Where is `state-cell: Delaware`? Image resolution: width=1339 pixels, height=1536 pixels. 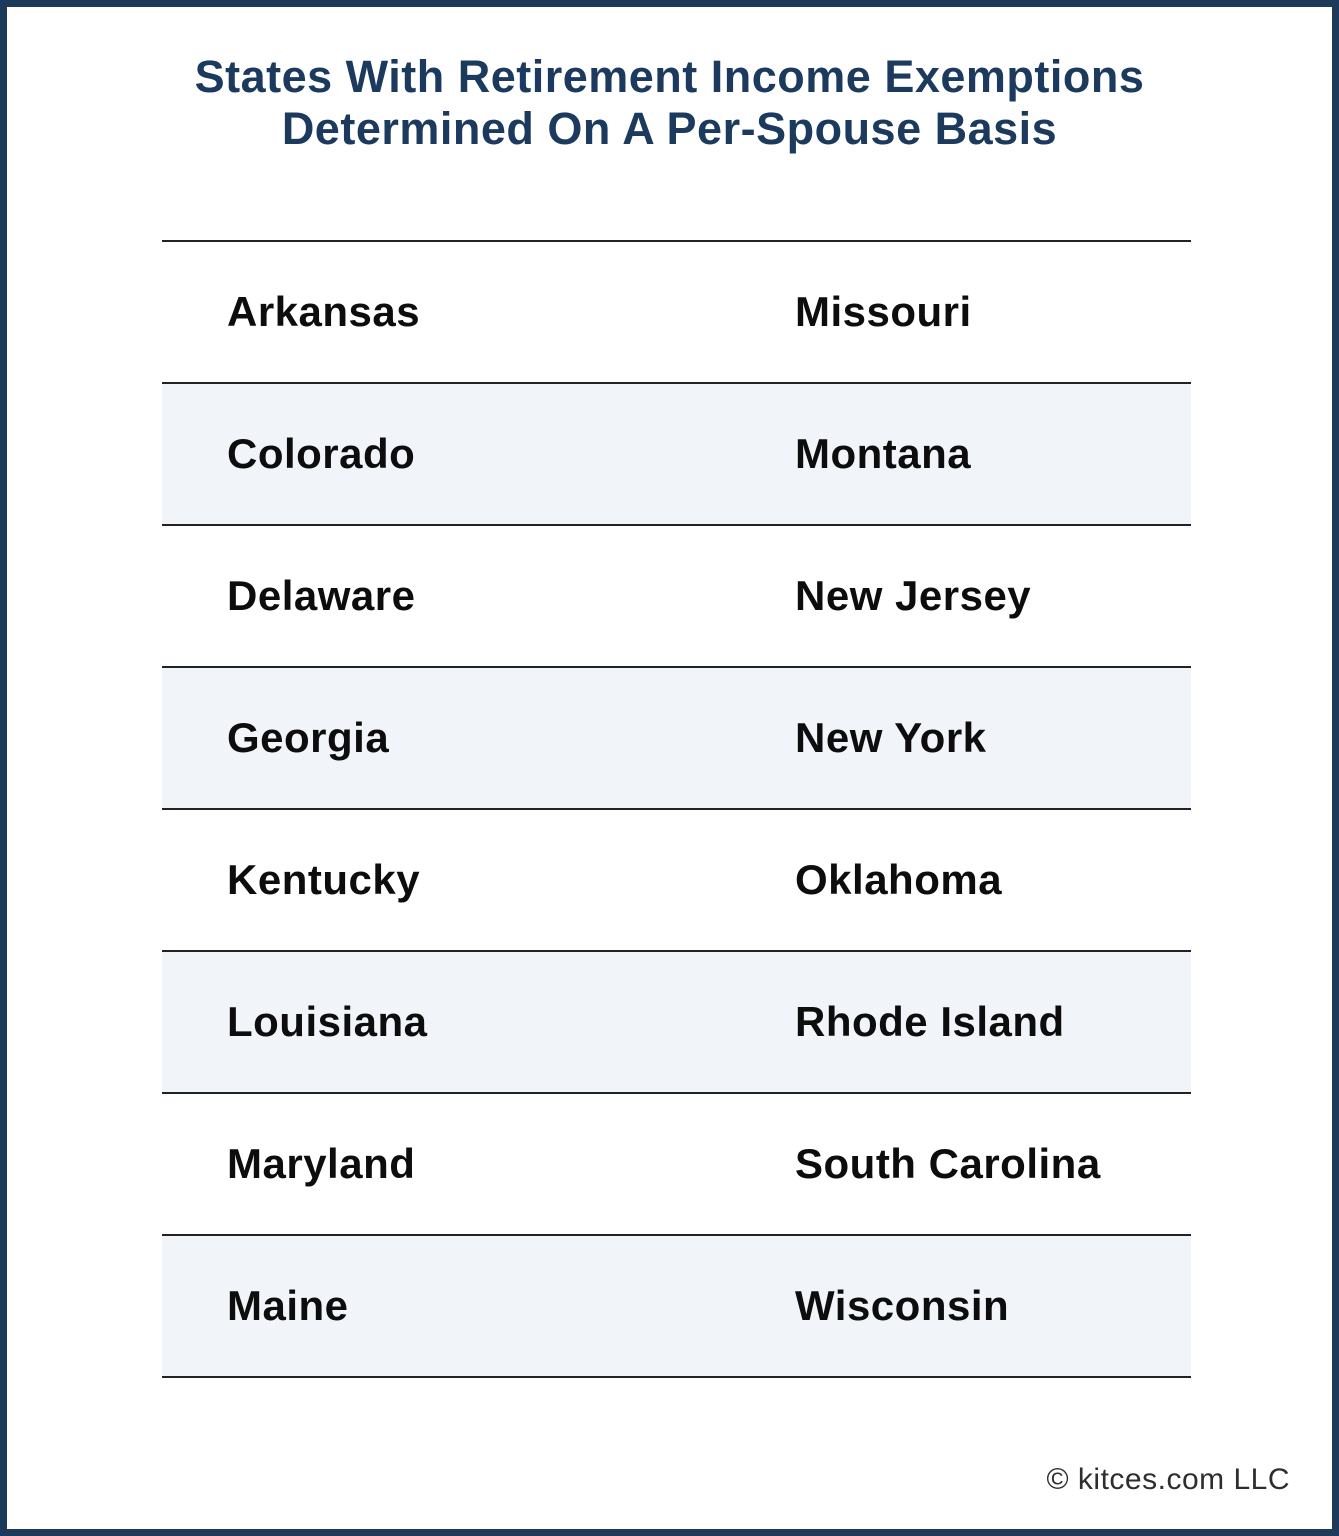
state-cell: Delaware is located at coordinates (321, 595).